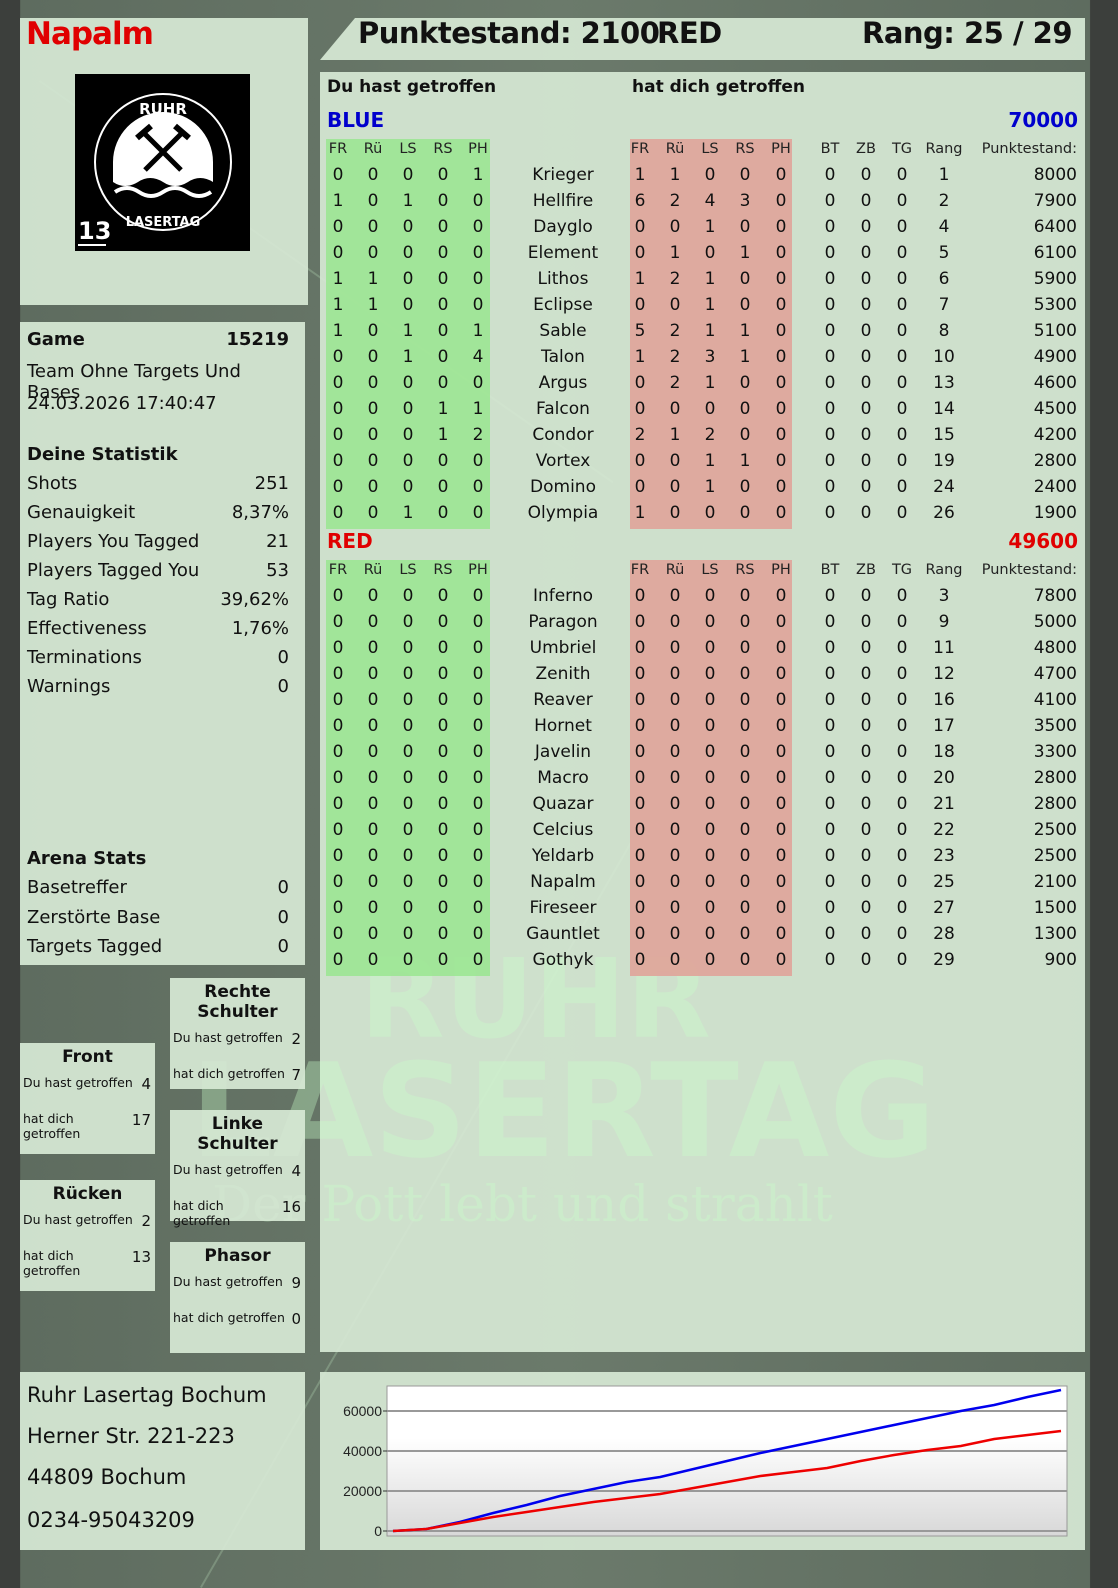  I want to click on column-header-score: Punktestand:, so click(1022, 149).